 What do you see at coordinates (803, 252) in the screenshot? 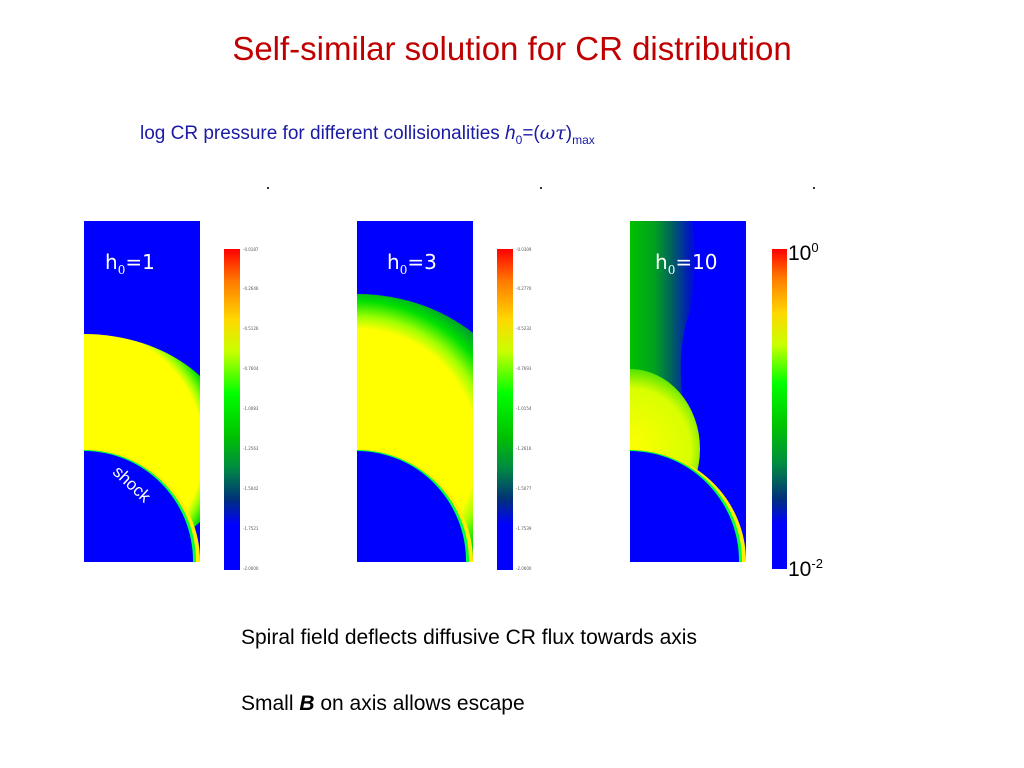
I see `colorbar-max-label: 100` at bounding box center [803, 252].